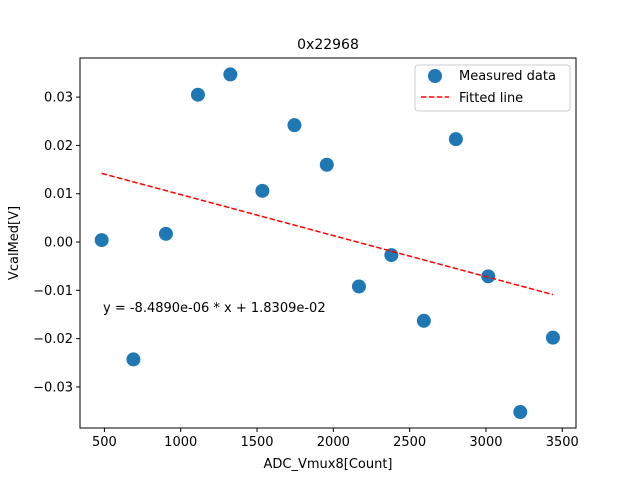 The height and width of the screenshot is (484, 640). I want to click on y-tick-label: −0.03, so click(53, 387).